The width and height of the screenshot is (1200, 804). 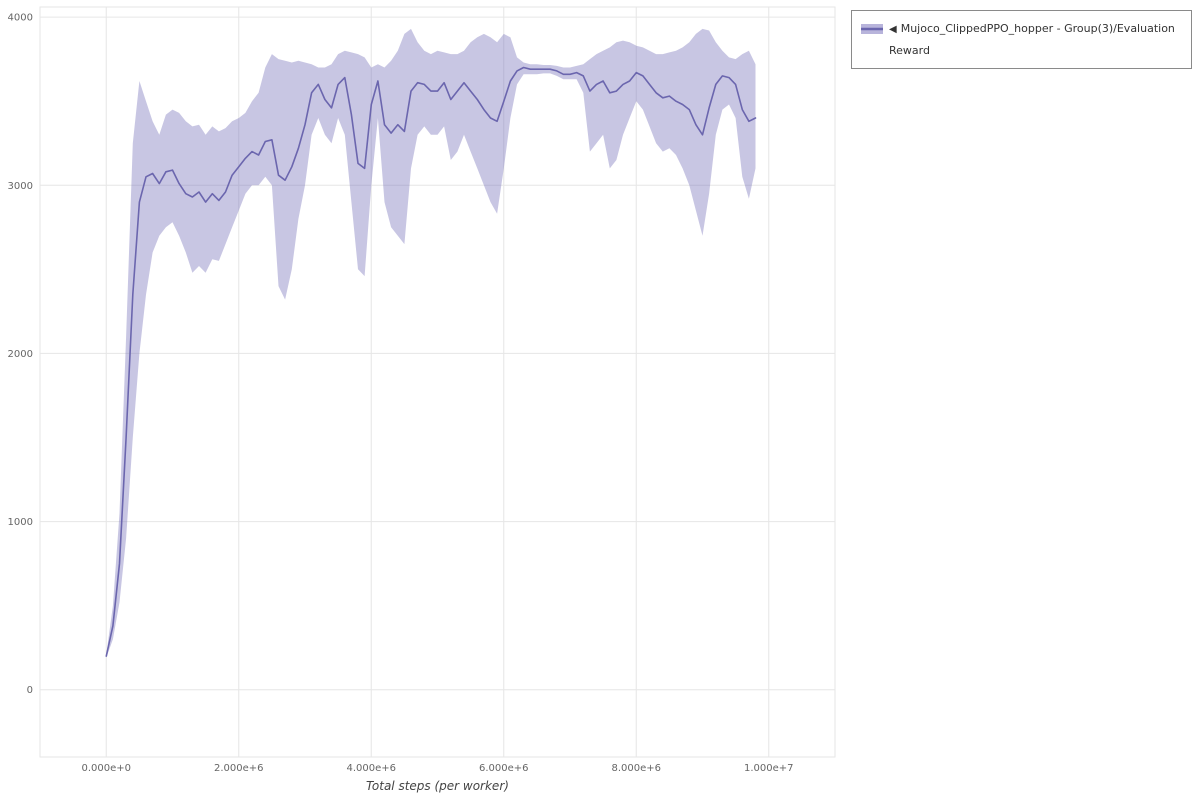 I want to click on y-tick-labels: 0 1000 2000 3000 4000, so click(x=20, y=355).